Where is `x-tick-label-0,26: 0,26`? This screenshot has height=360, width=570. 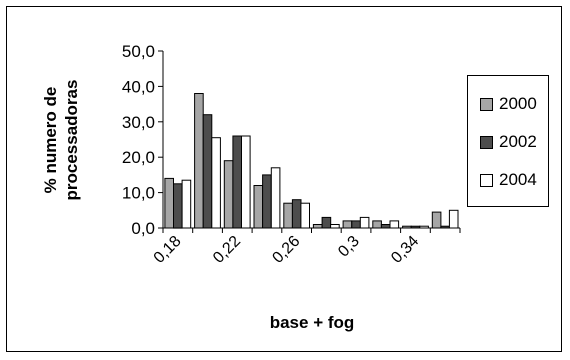
x-tick-label-0,26: 0,26 is located at coordinates (286, 250).